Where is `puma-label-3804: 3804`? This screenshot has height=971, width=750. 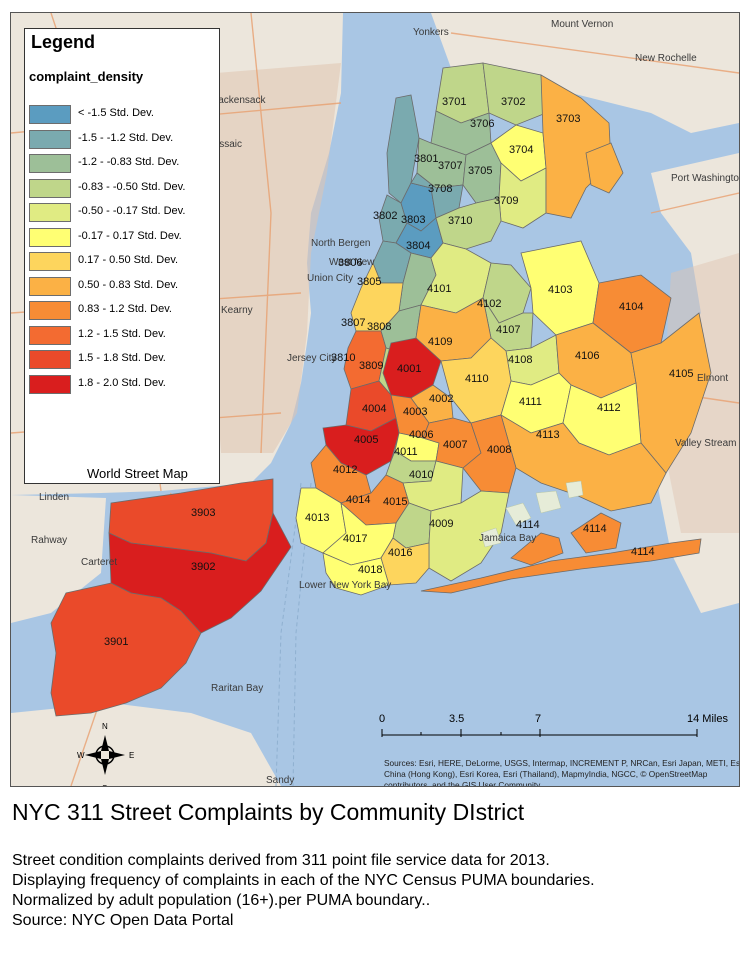 puma-label-3804: 3804 is located at coordinates (418, 246).